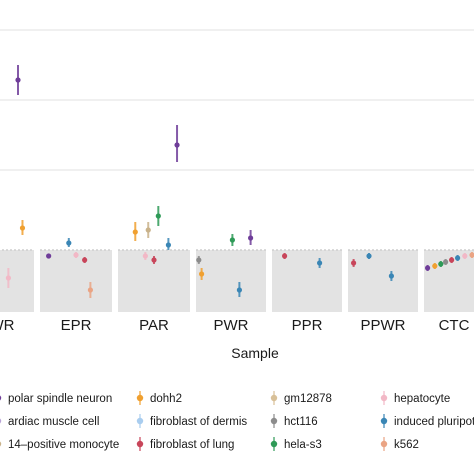  I want to click on legend-label: 14–positive monocyte, so click(63, 445).